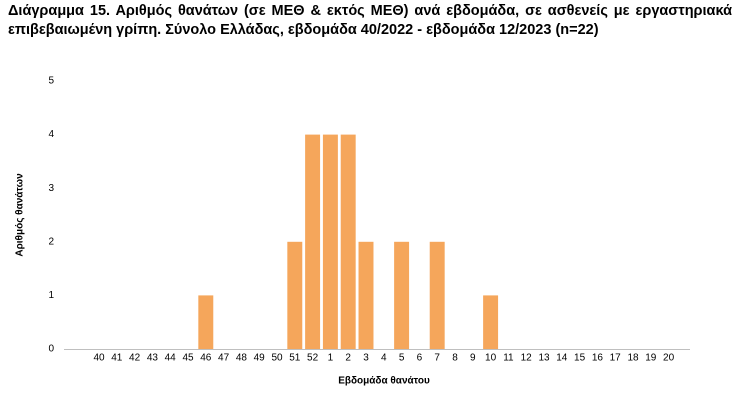  Describe the element at coordinates (51, 81) in the screenshot. I see `y-tick-label: 5` at that location.